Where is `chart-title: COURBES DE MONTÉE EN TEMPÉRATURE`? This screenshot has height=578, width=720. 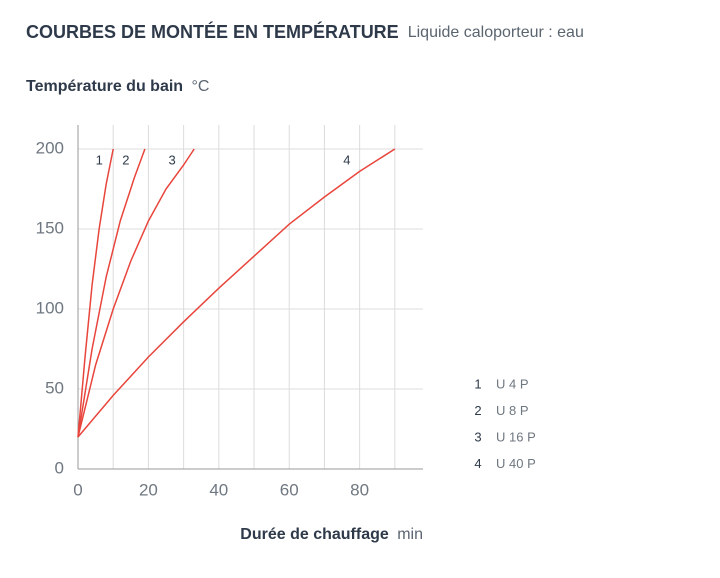
chart-title: COURBES DE MONTÉE EN TEMPÉRATURE is located at coordinates (212, 31).